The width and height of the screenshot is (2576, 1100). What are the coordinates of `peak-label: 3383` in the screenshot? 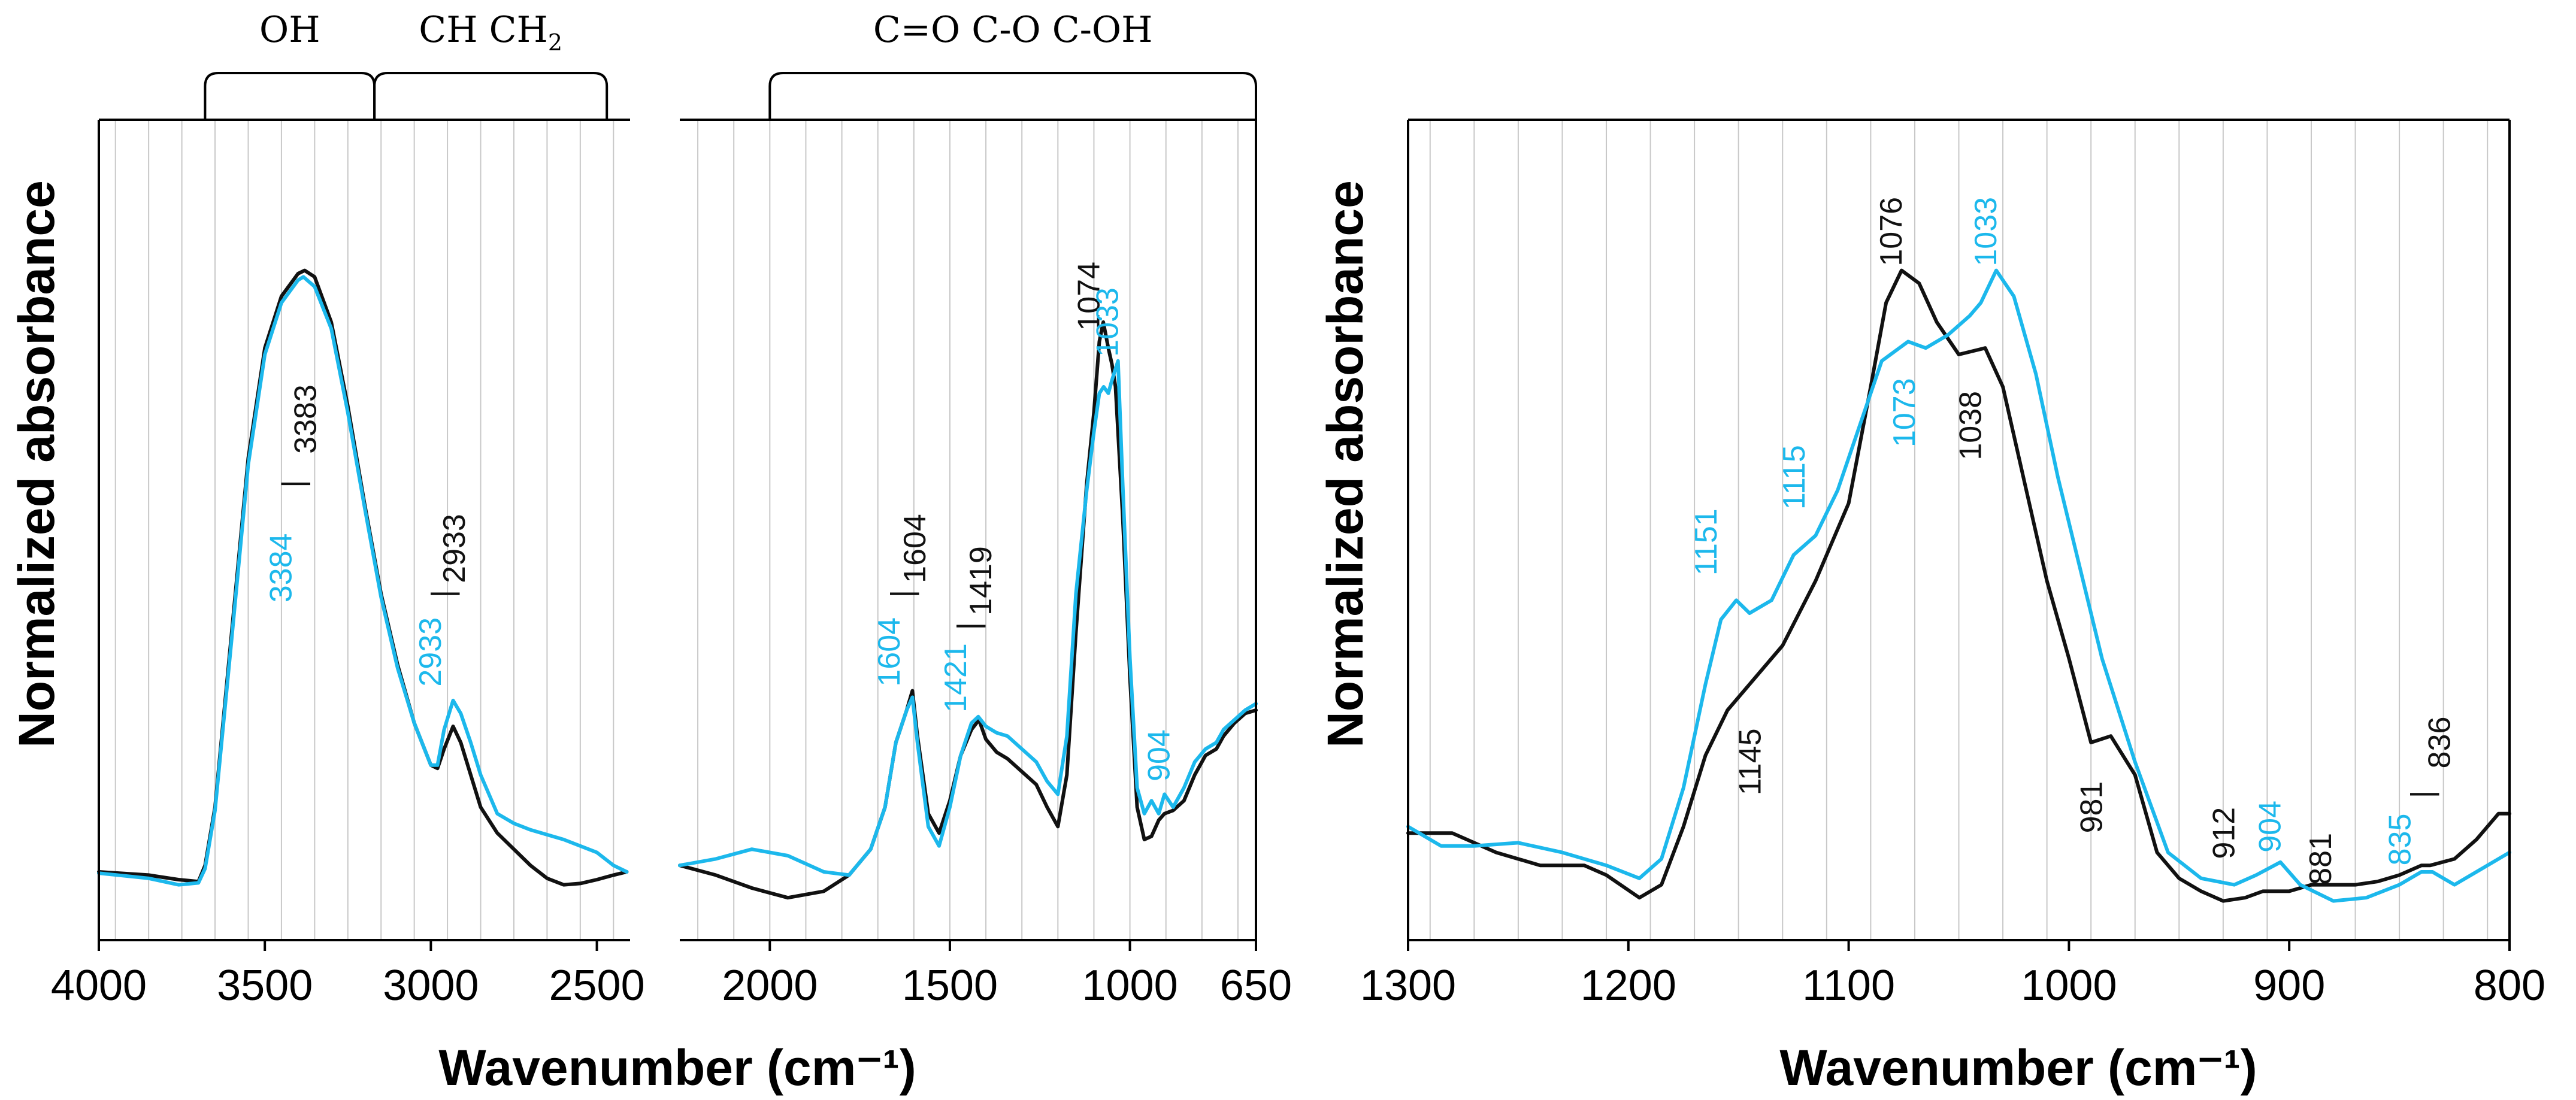 It's located at (306, 419).